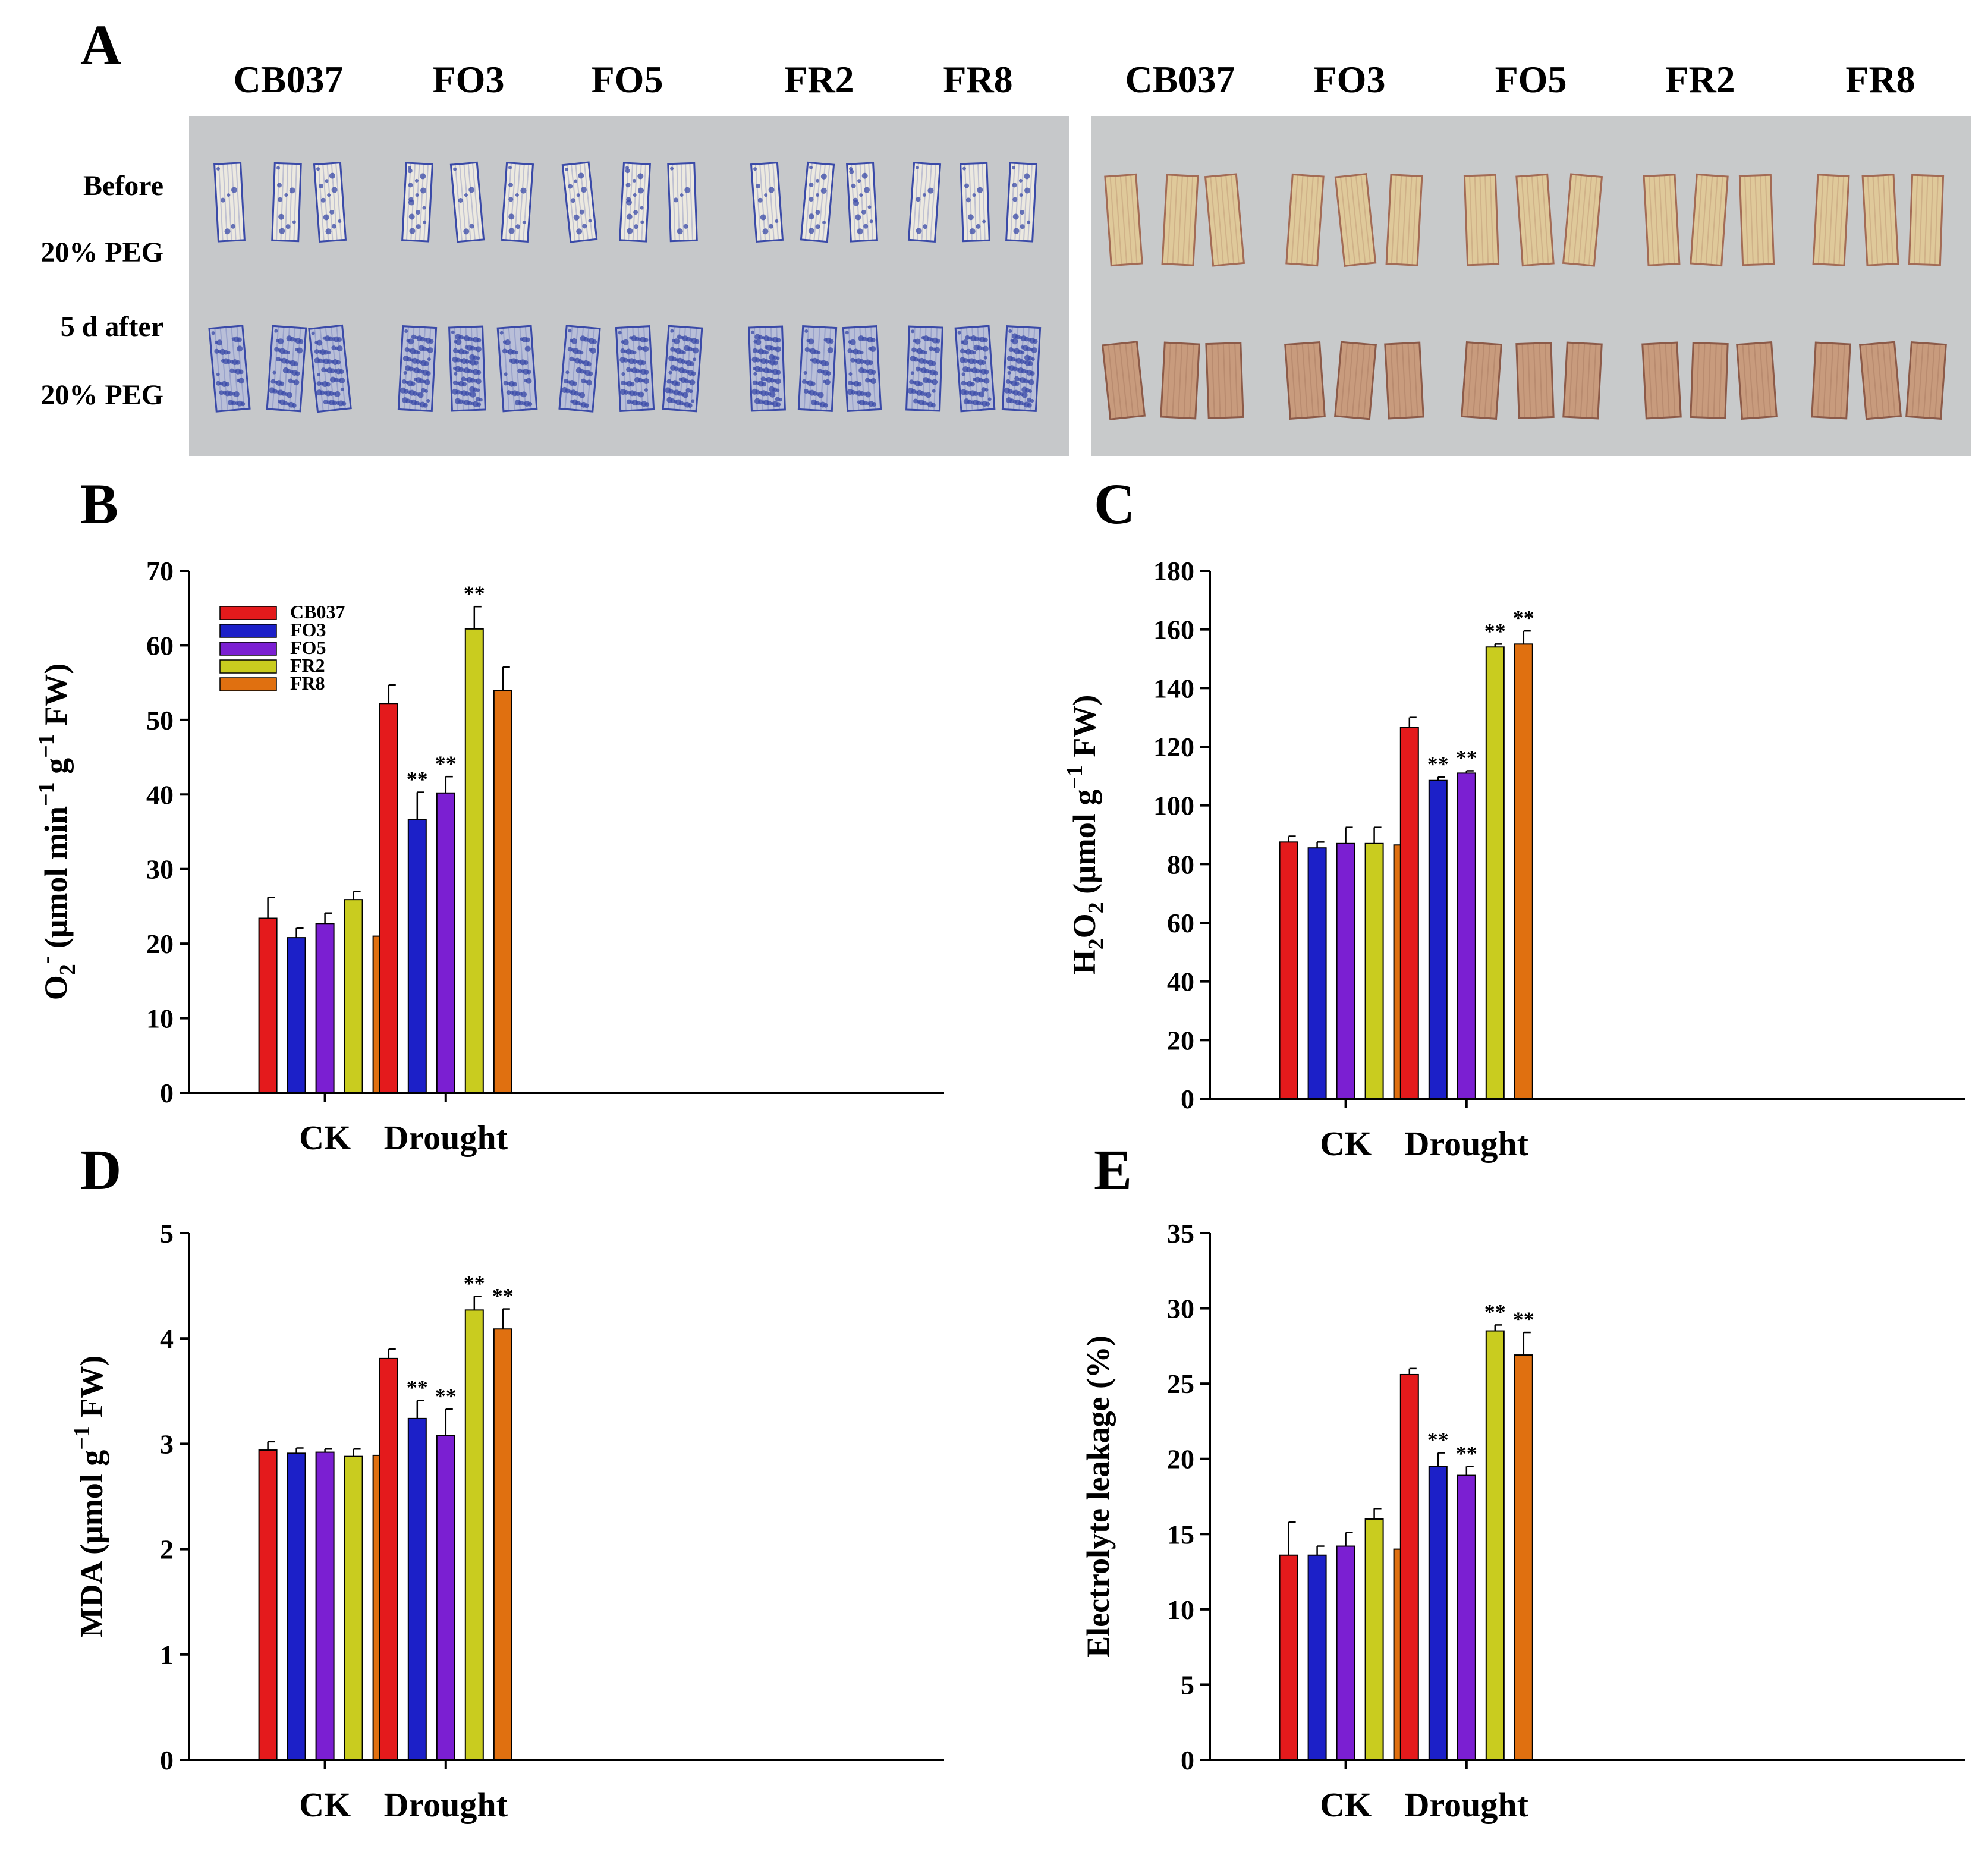  Describe the element at coordinates (1077, 291) in the screenshot. I see `leaf-segments` at that location.